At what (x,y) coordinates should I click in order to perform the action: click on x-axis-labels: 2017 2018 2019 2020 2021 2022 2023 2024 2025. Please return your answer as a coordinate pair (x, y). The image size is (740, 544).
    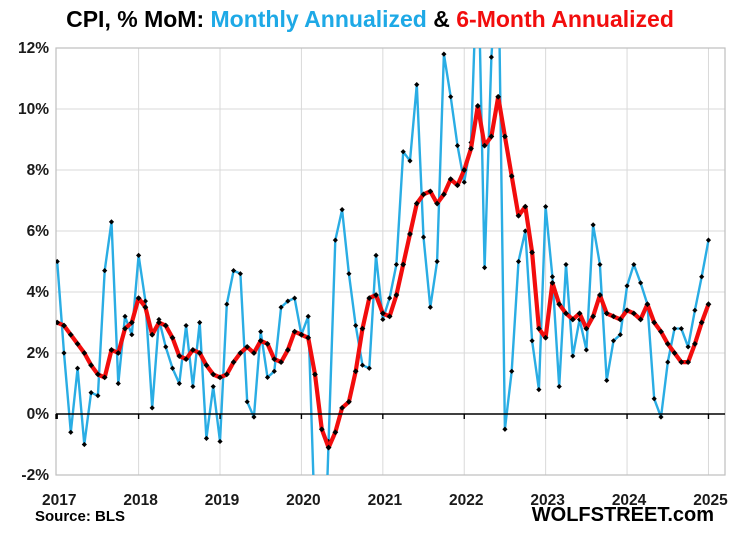
    Looking at the image, I should click on (385, 500).